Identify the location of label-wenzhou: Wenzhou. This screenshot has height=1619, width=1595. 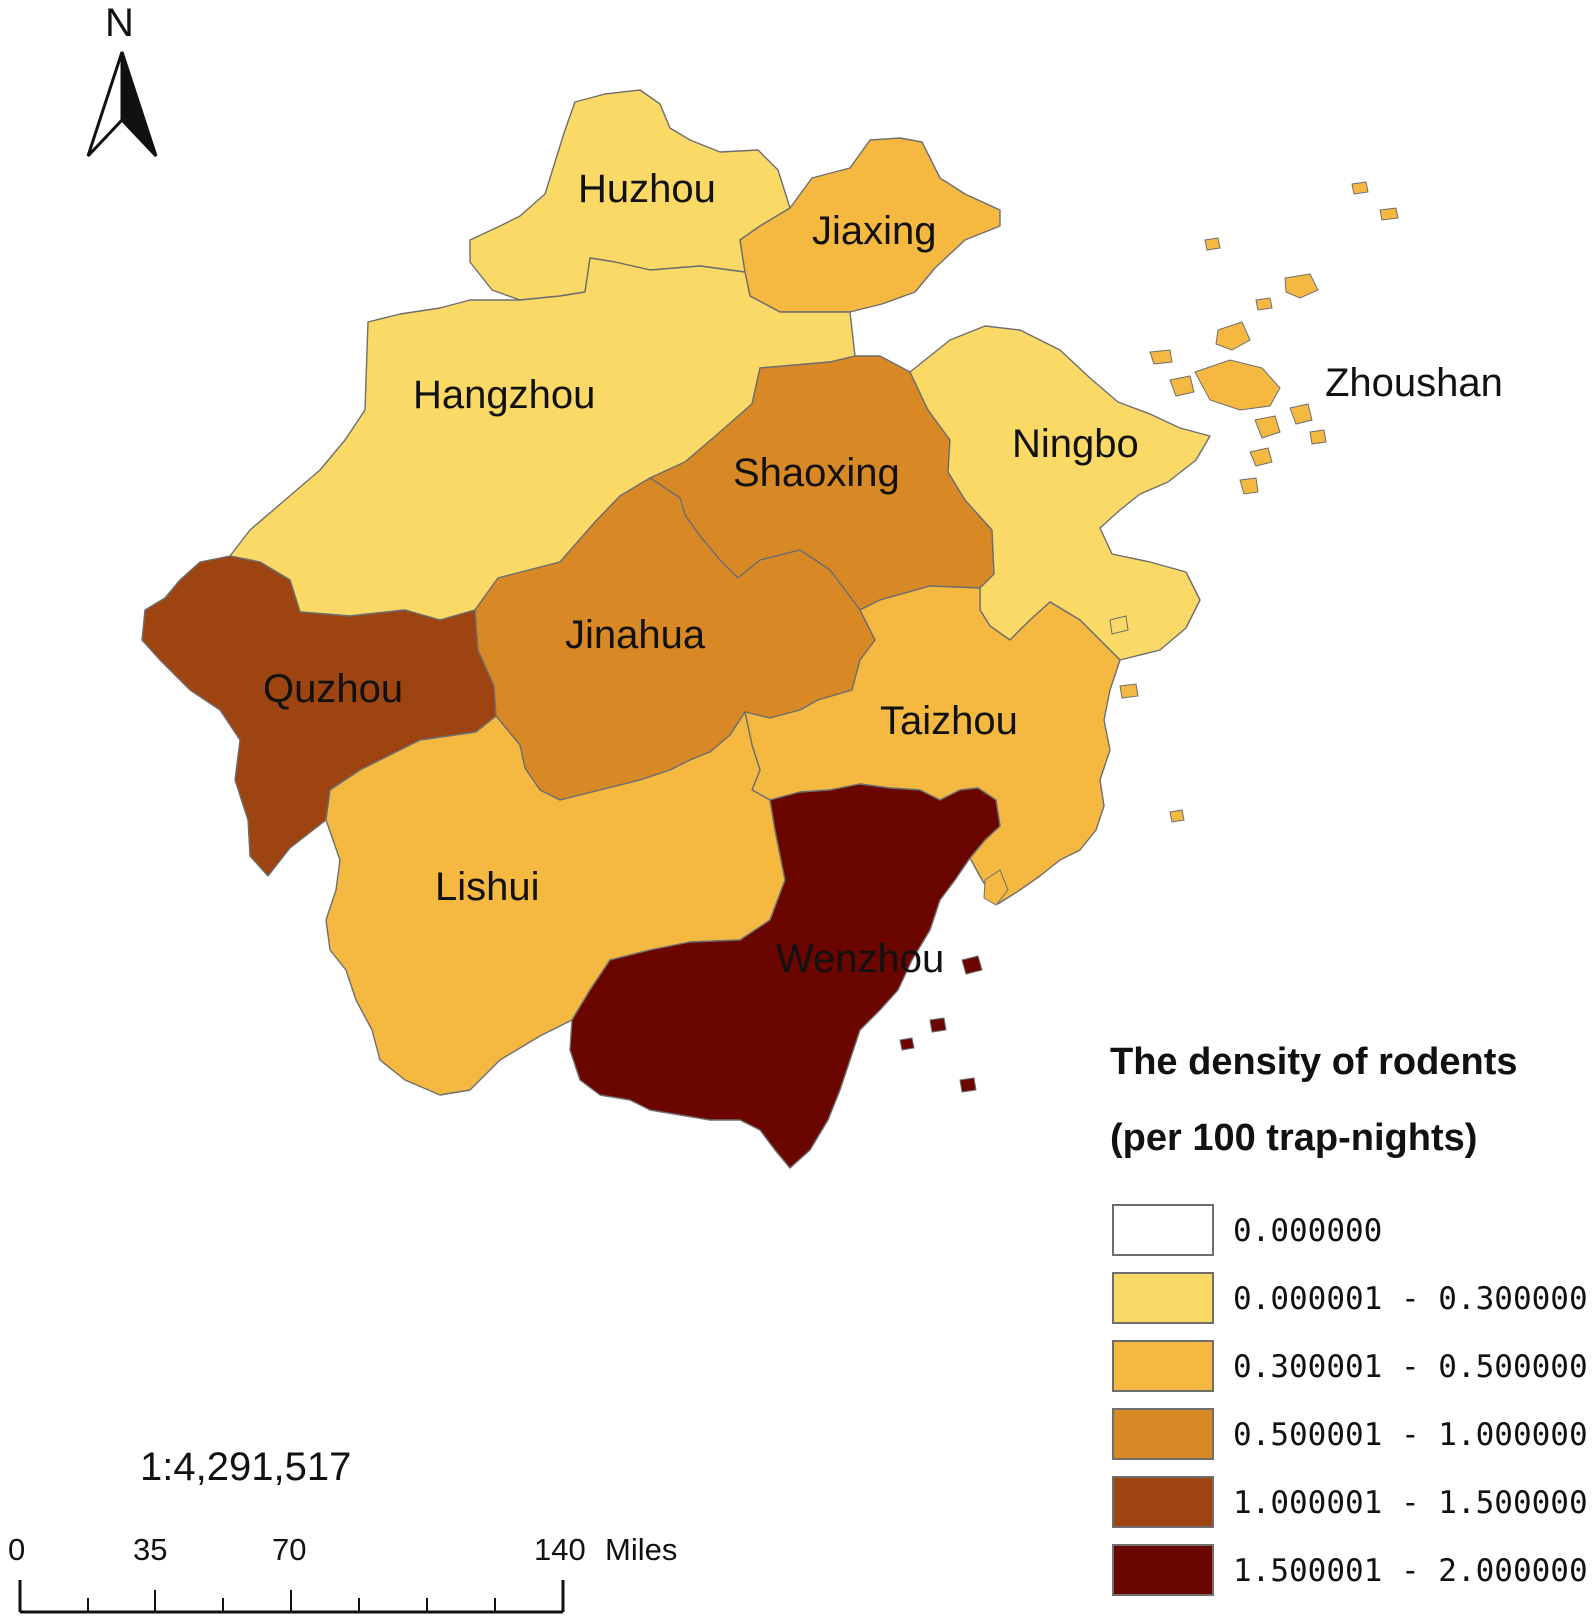
(860, 959).